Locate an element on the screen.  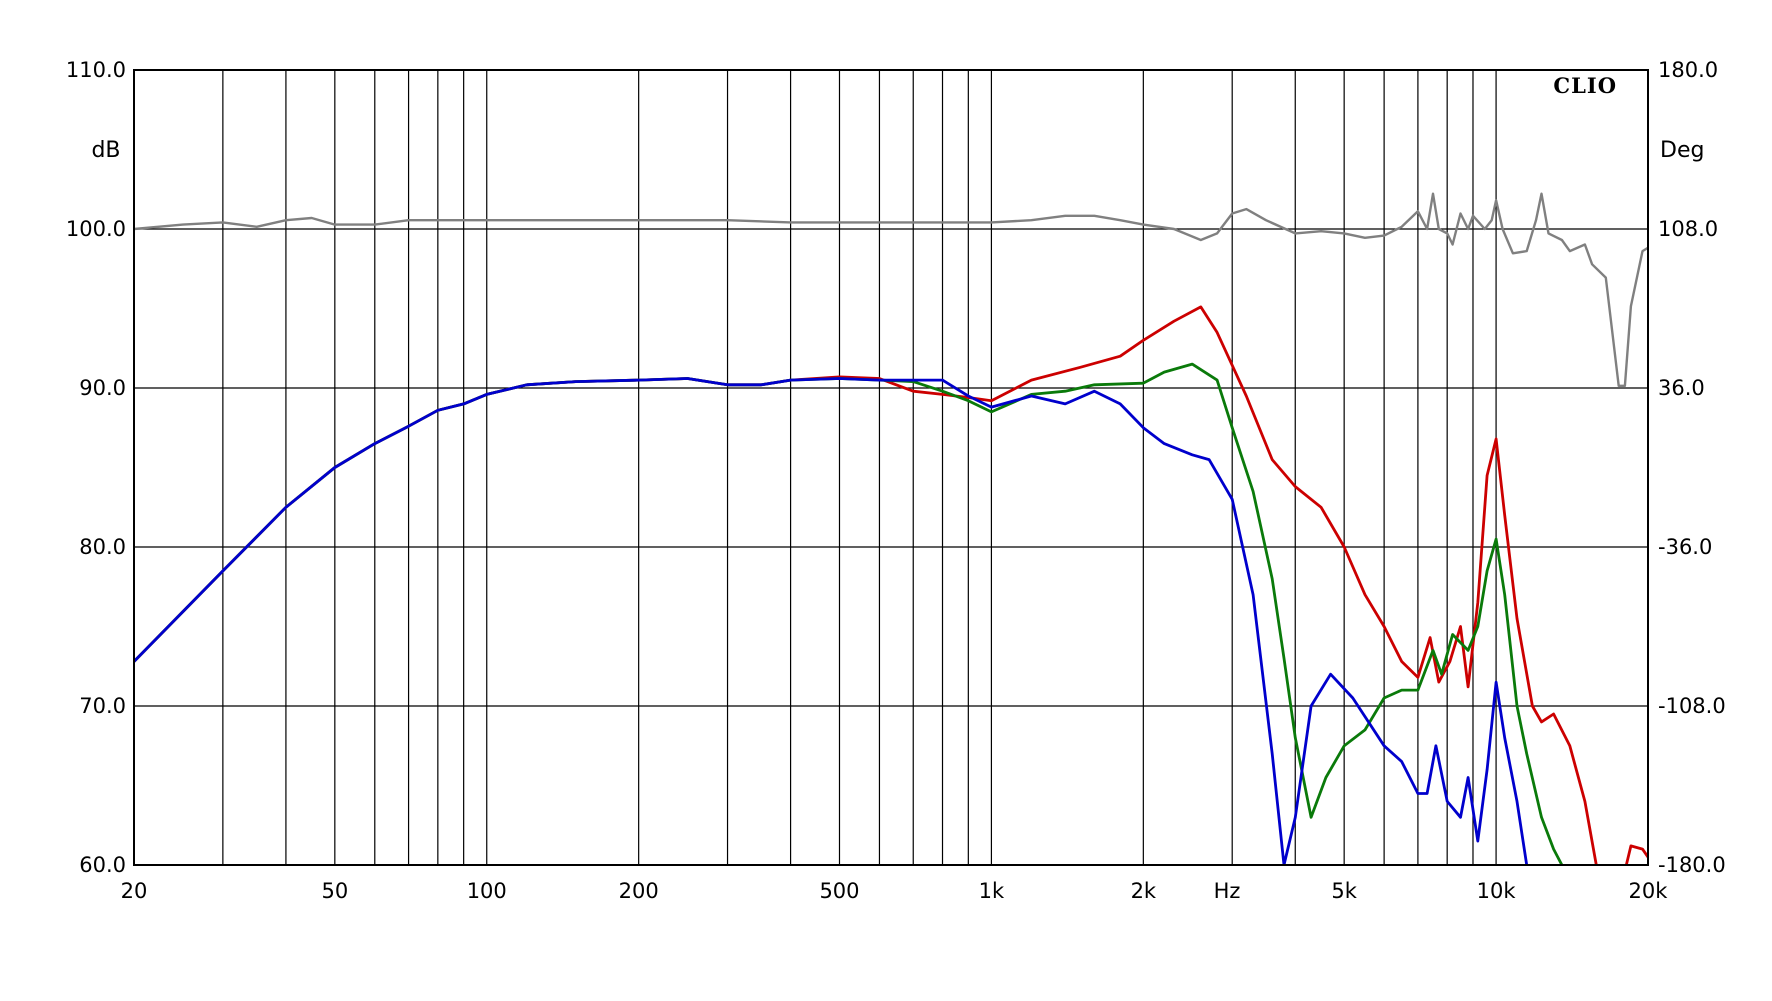
y-tick-label-0: 110.0 is located at coordinates (96, 70).